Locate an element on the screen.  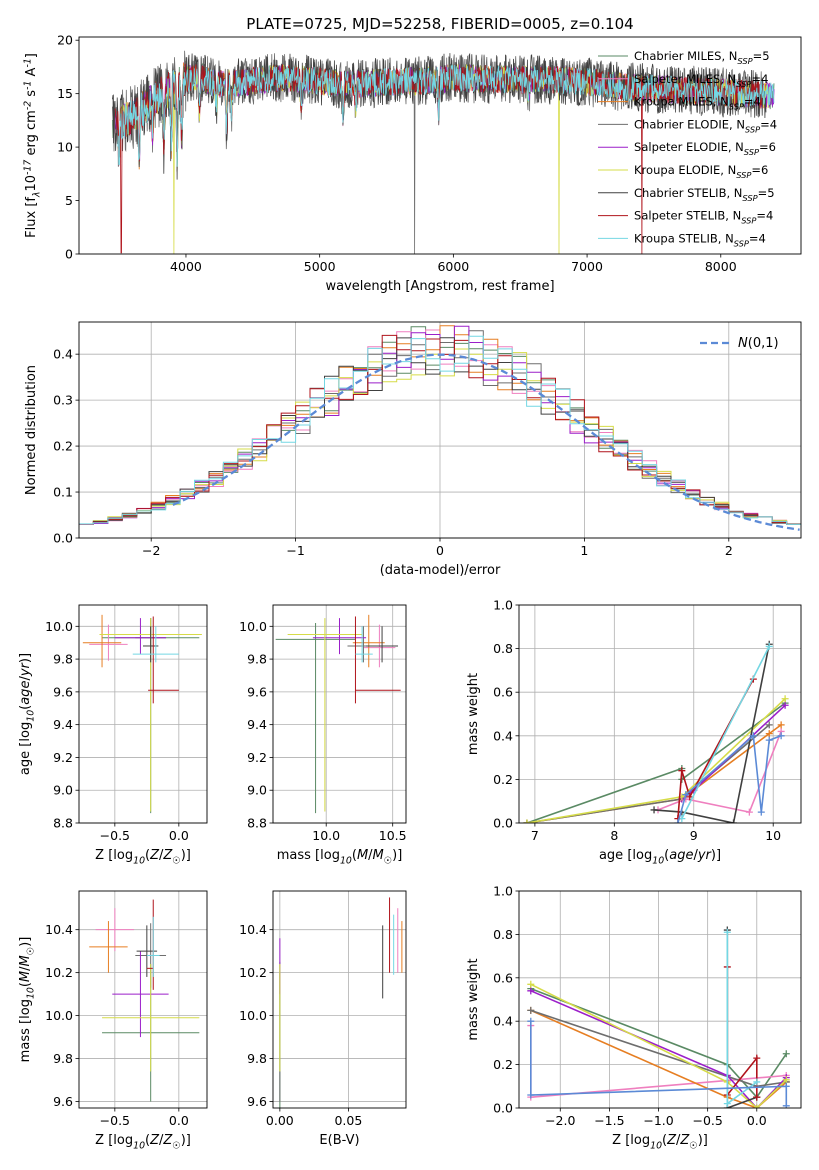
panel-mass-vs-EBV: 0.00 0.05 9.6 9.8 10.0 10.2 10.4 E(B-V) is located at coordinates (323, 1019).